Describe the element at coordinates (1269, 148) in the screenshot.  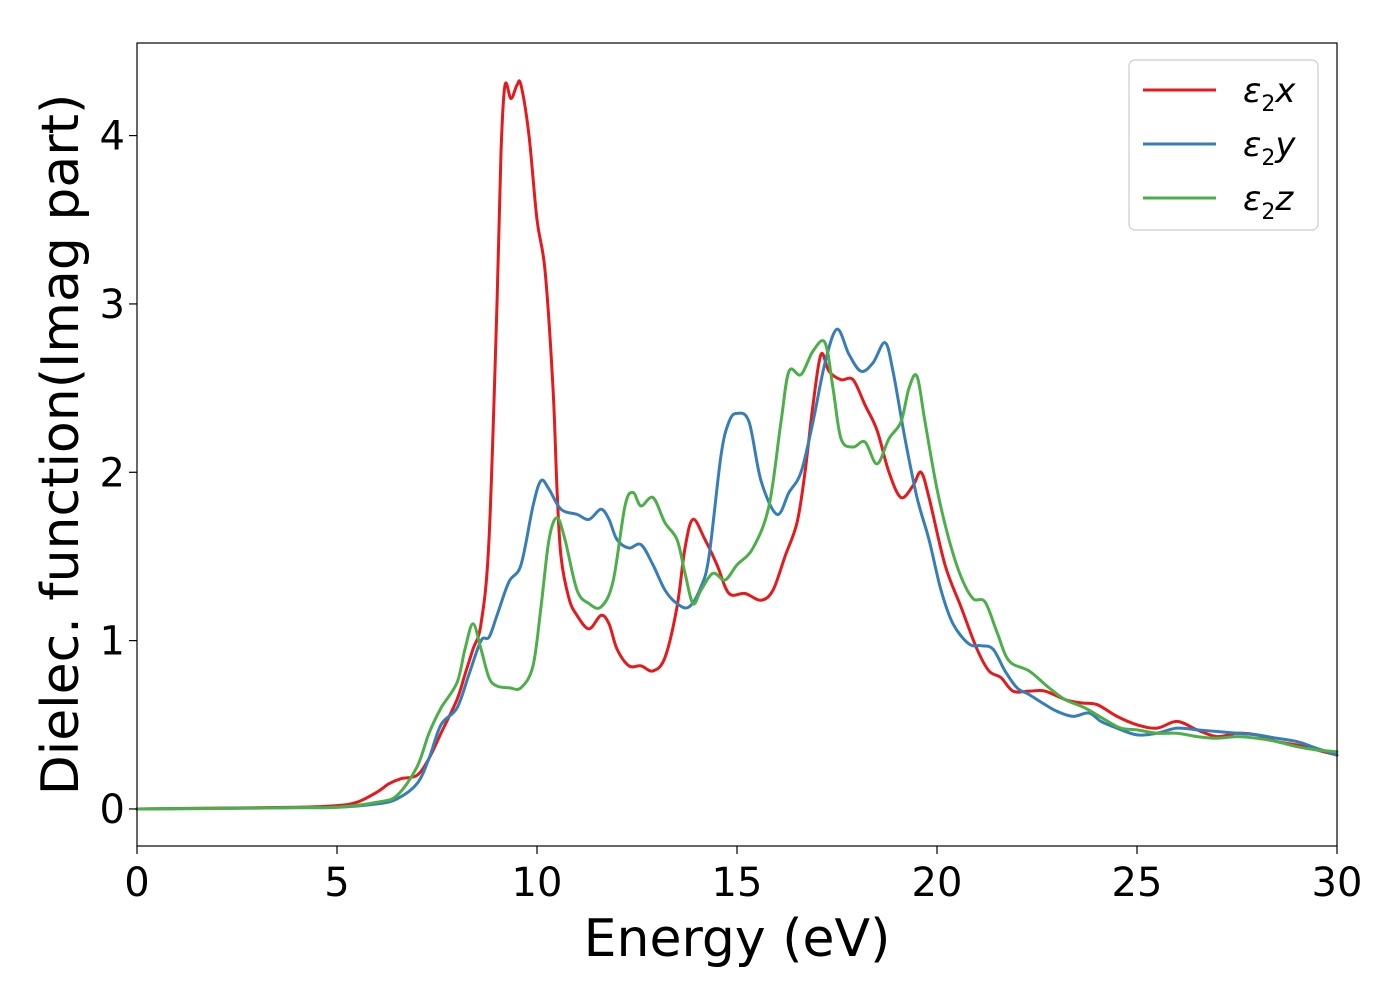
I see `legend-label-y: ε2y` at that location.